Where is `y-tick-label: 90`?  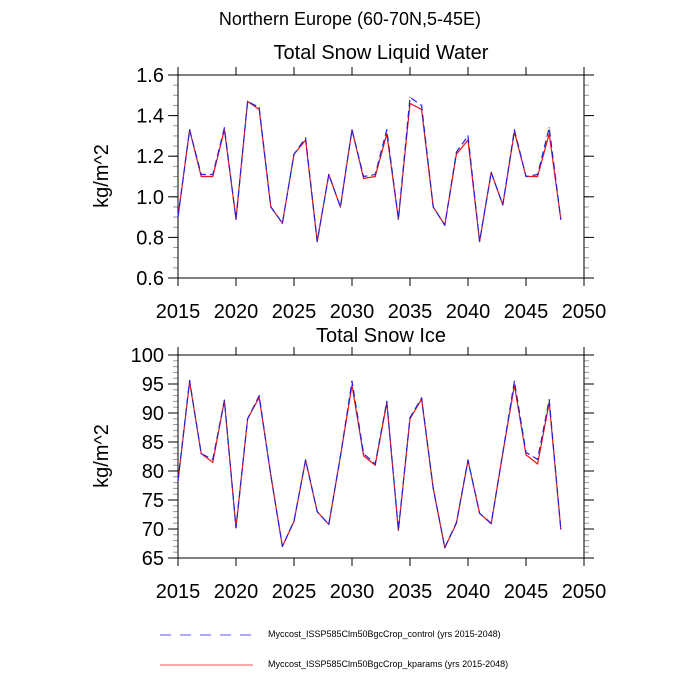
y-tick-label: 90 is located at coordinates (153, 414).